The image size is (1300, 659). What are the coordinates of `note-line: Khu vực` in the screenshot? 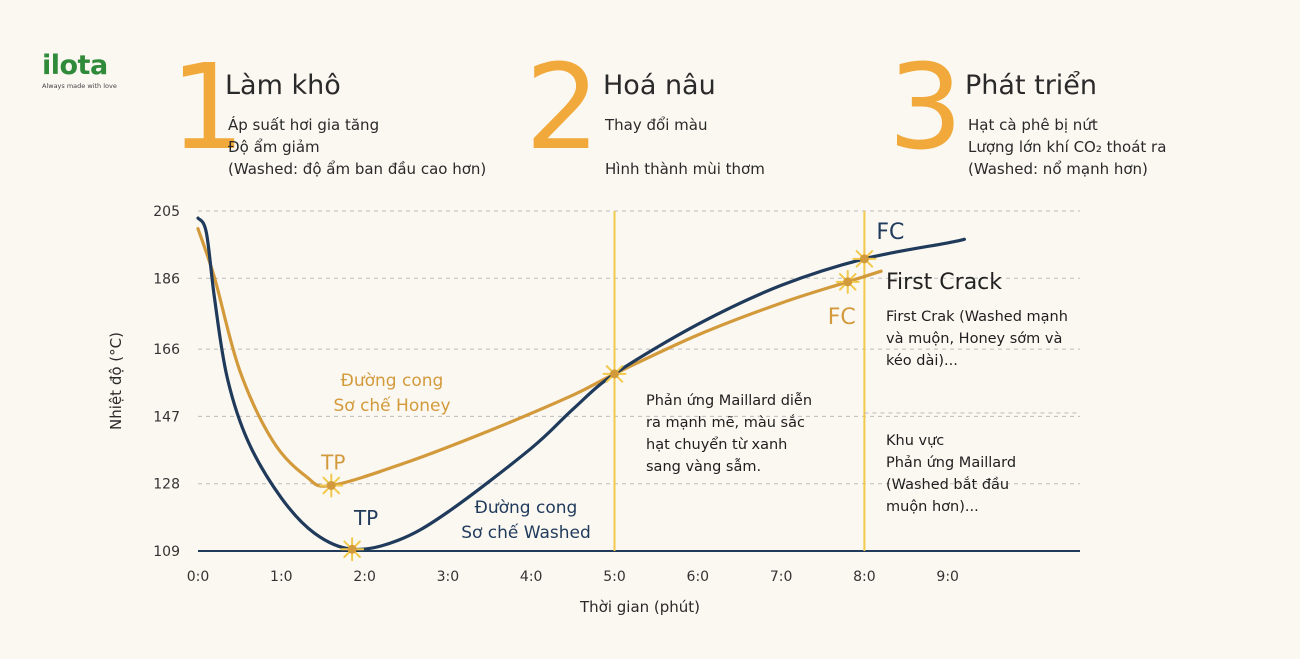 It's located at (915, 441).